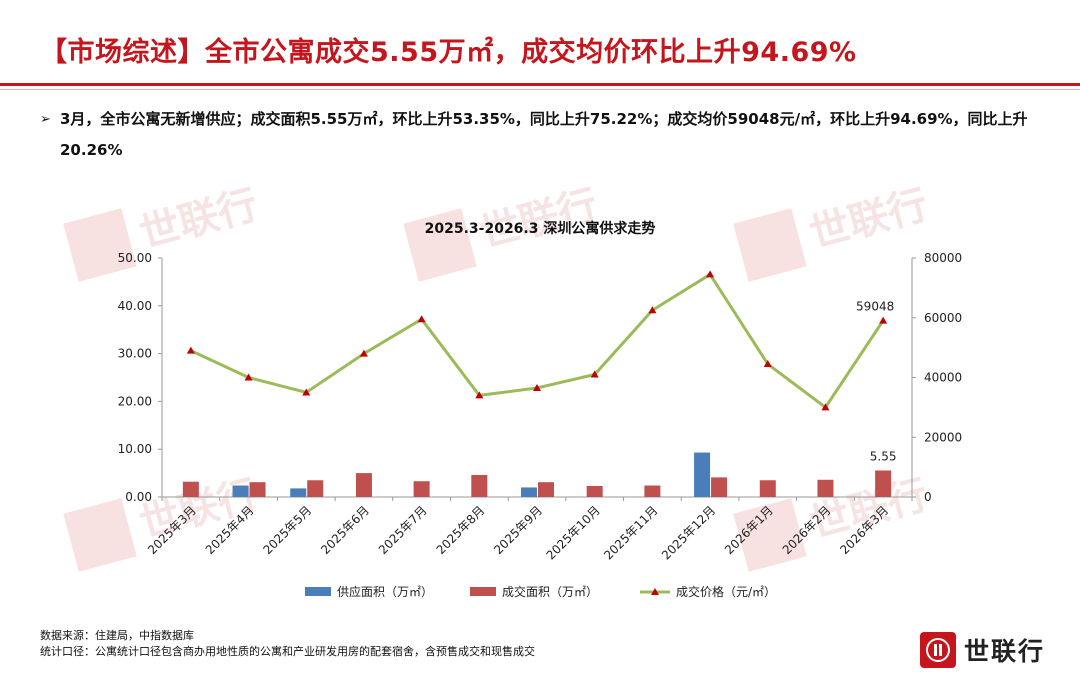  I want to click on x-tick-label: 2025年12月, so click(688, 532).